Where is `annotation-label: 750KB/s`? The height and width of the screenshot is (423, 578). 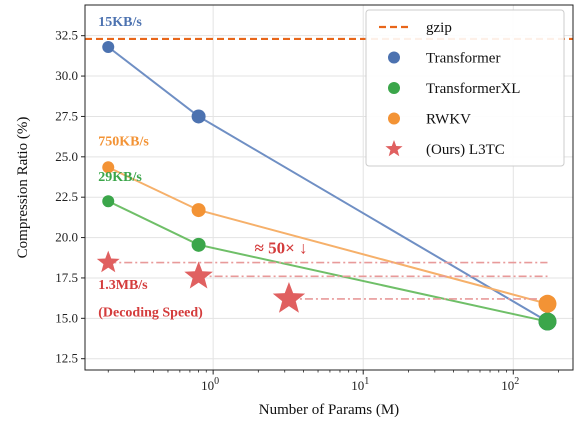
annotation-label: 750KB/s is located at coordinates (123, 142).